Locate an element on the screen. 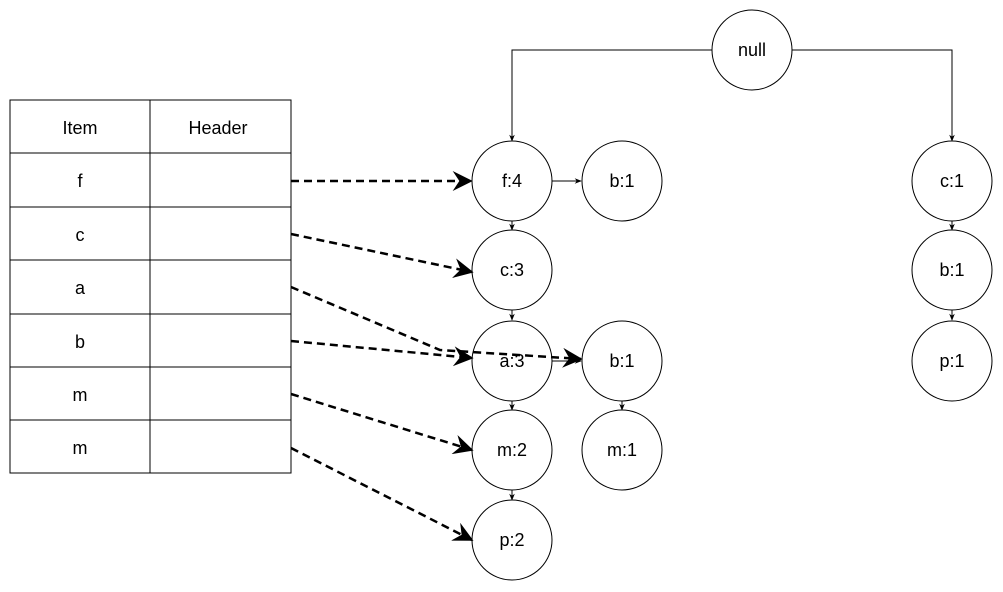  tree-node-c1: c:1 is located at coordinates (952, 181).